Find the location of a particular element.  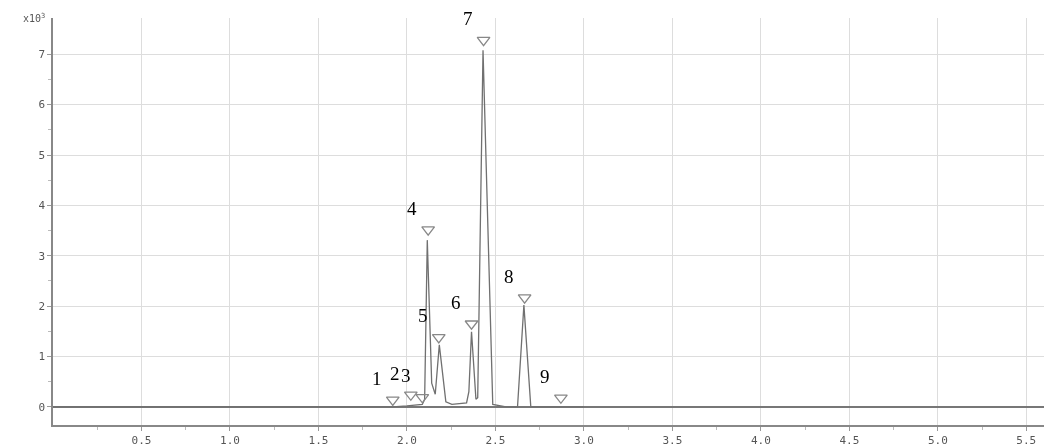

annotation: 4 is located at coordinates (412, 208).